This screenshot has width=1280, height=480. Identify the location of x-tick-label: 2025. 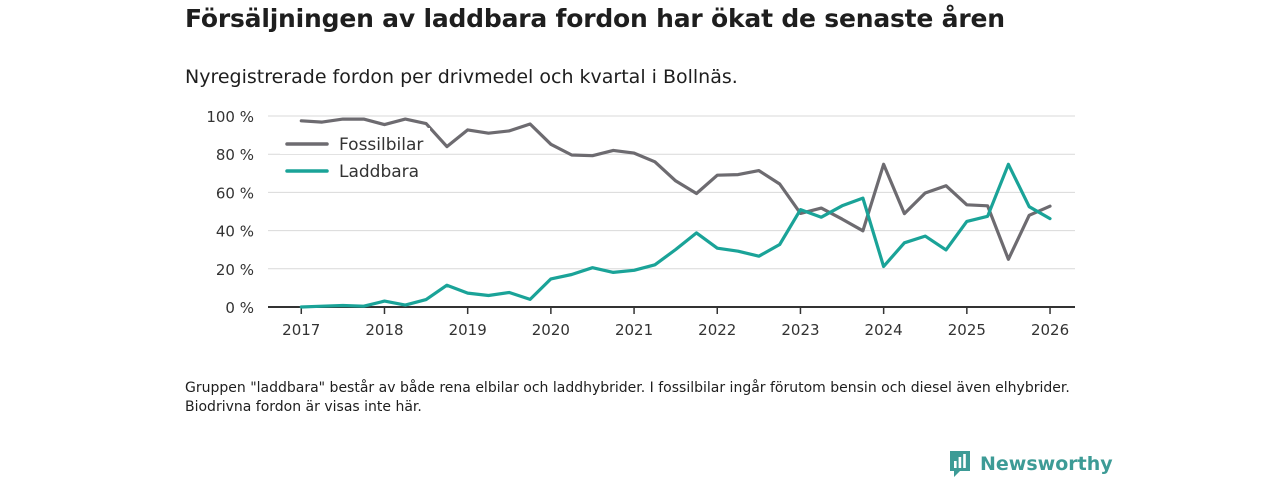
(967, 330).